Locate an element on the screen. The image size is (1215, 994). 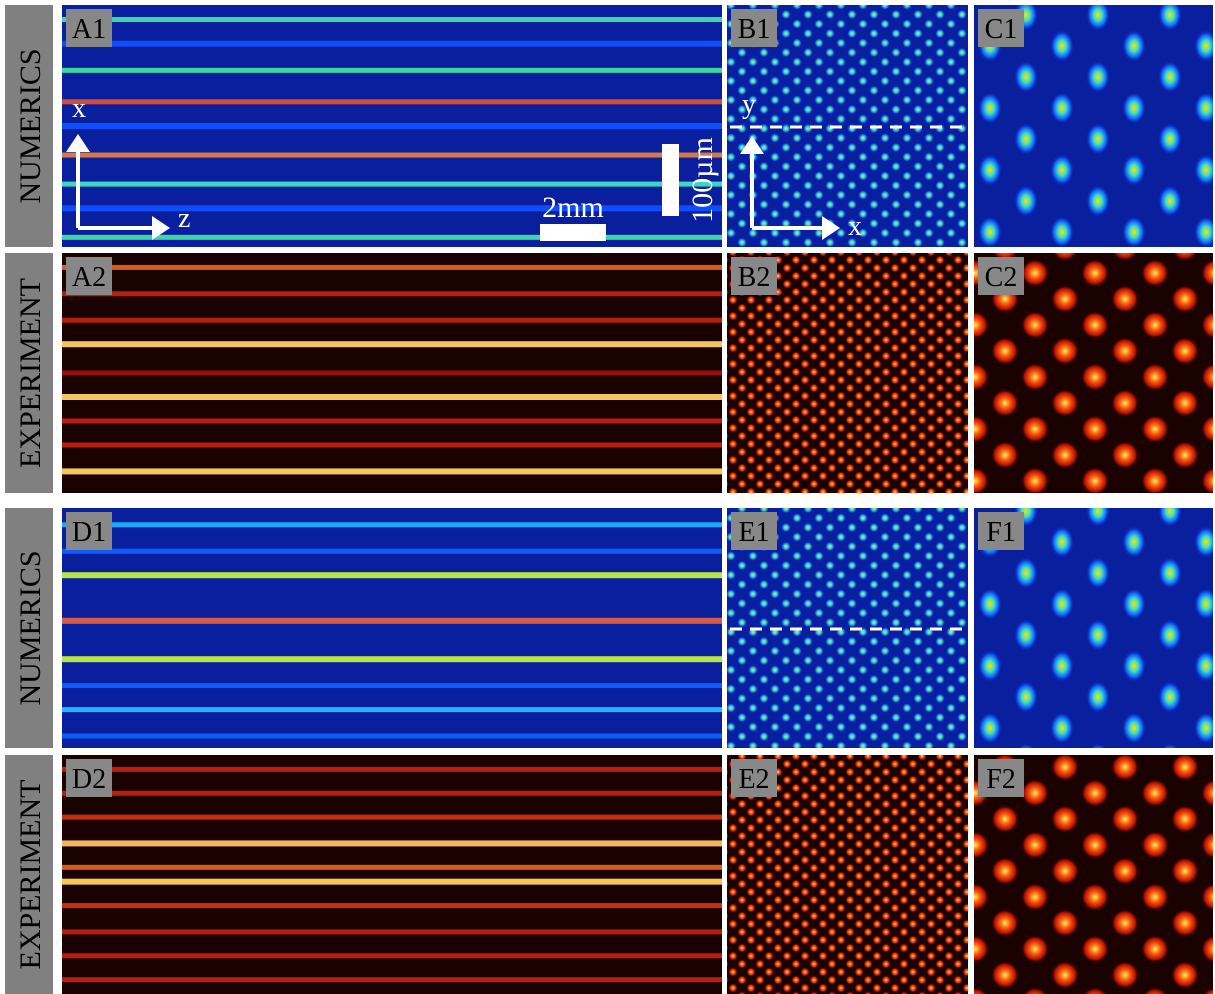
panel-label: E1 is located at coordinates (753, 532).